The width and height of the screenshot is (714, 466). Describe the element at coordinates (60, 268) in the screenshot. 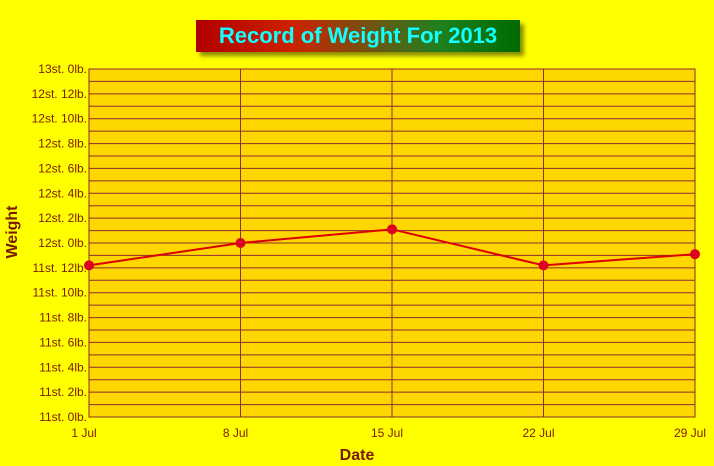

I see `y-tick-label: 11st. 12lb.` at that location.